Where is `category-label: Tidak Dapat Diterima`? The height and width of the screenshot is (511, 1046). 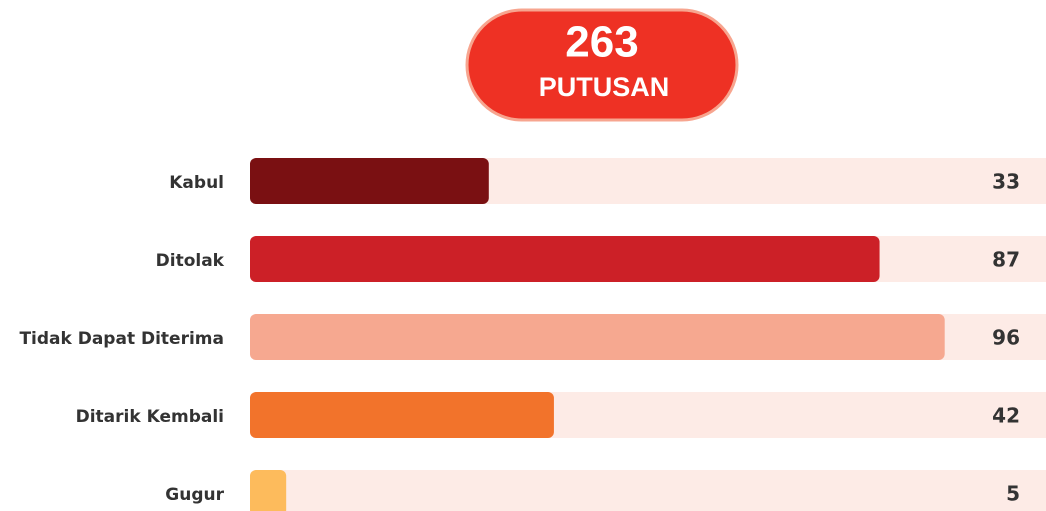 category-label: Tidak Dapat Diterima is located at coordinates (121, 339).